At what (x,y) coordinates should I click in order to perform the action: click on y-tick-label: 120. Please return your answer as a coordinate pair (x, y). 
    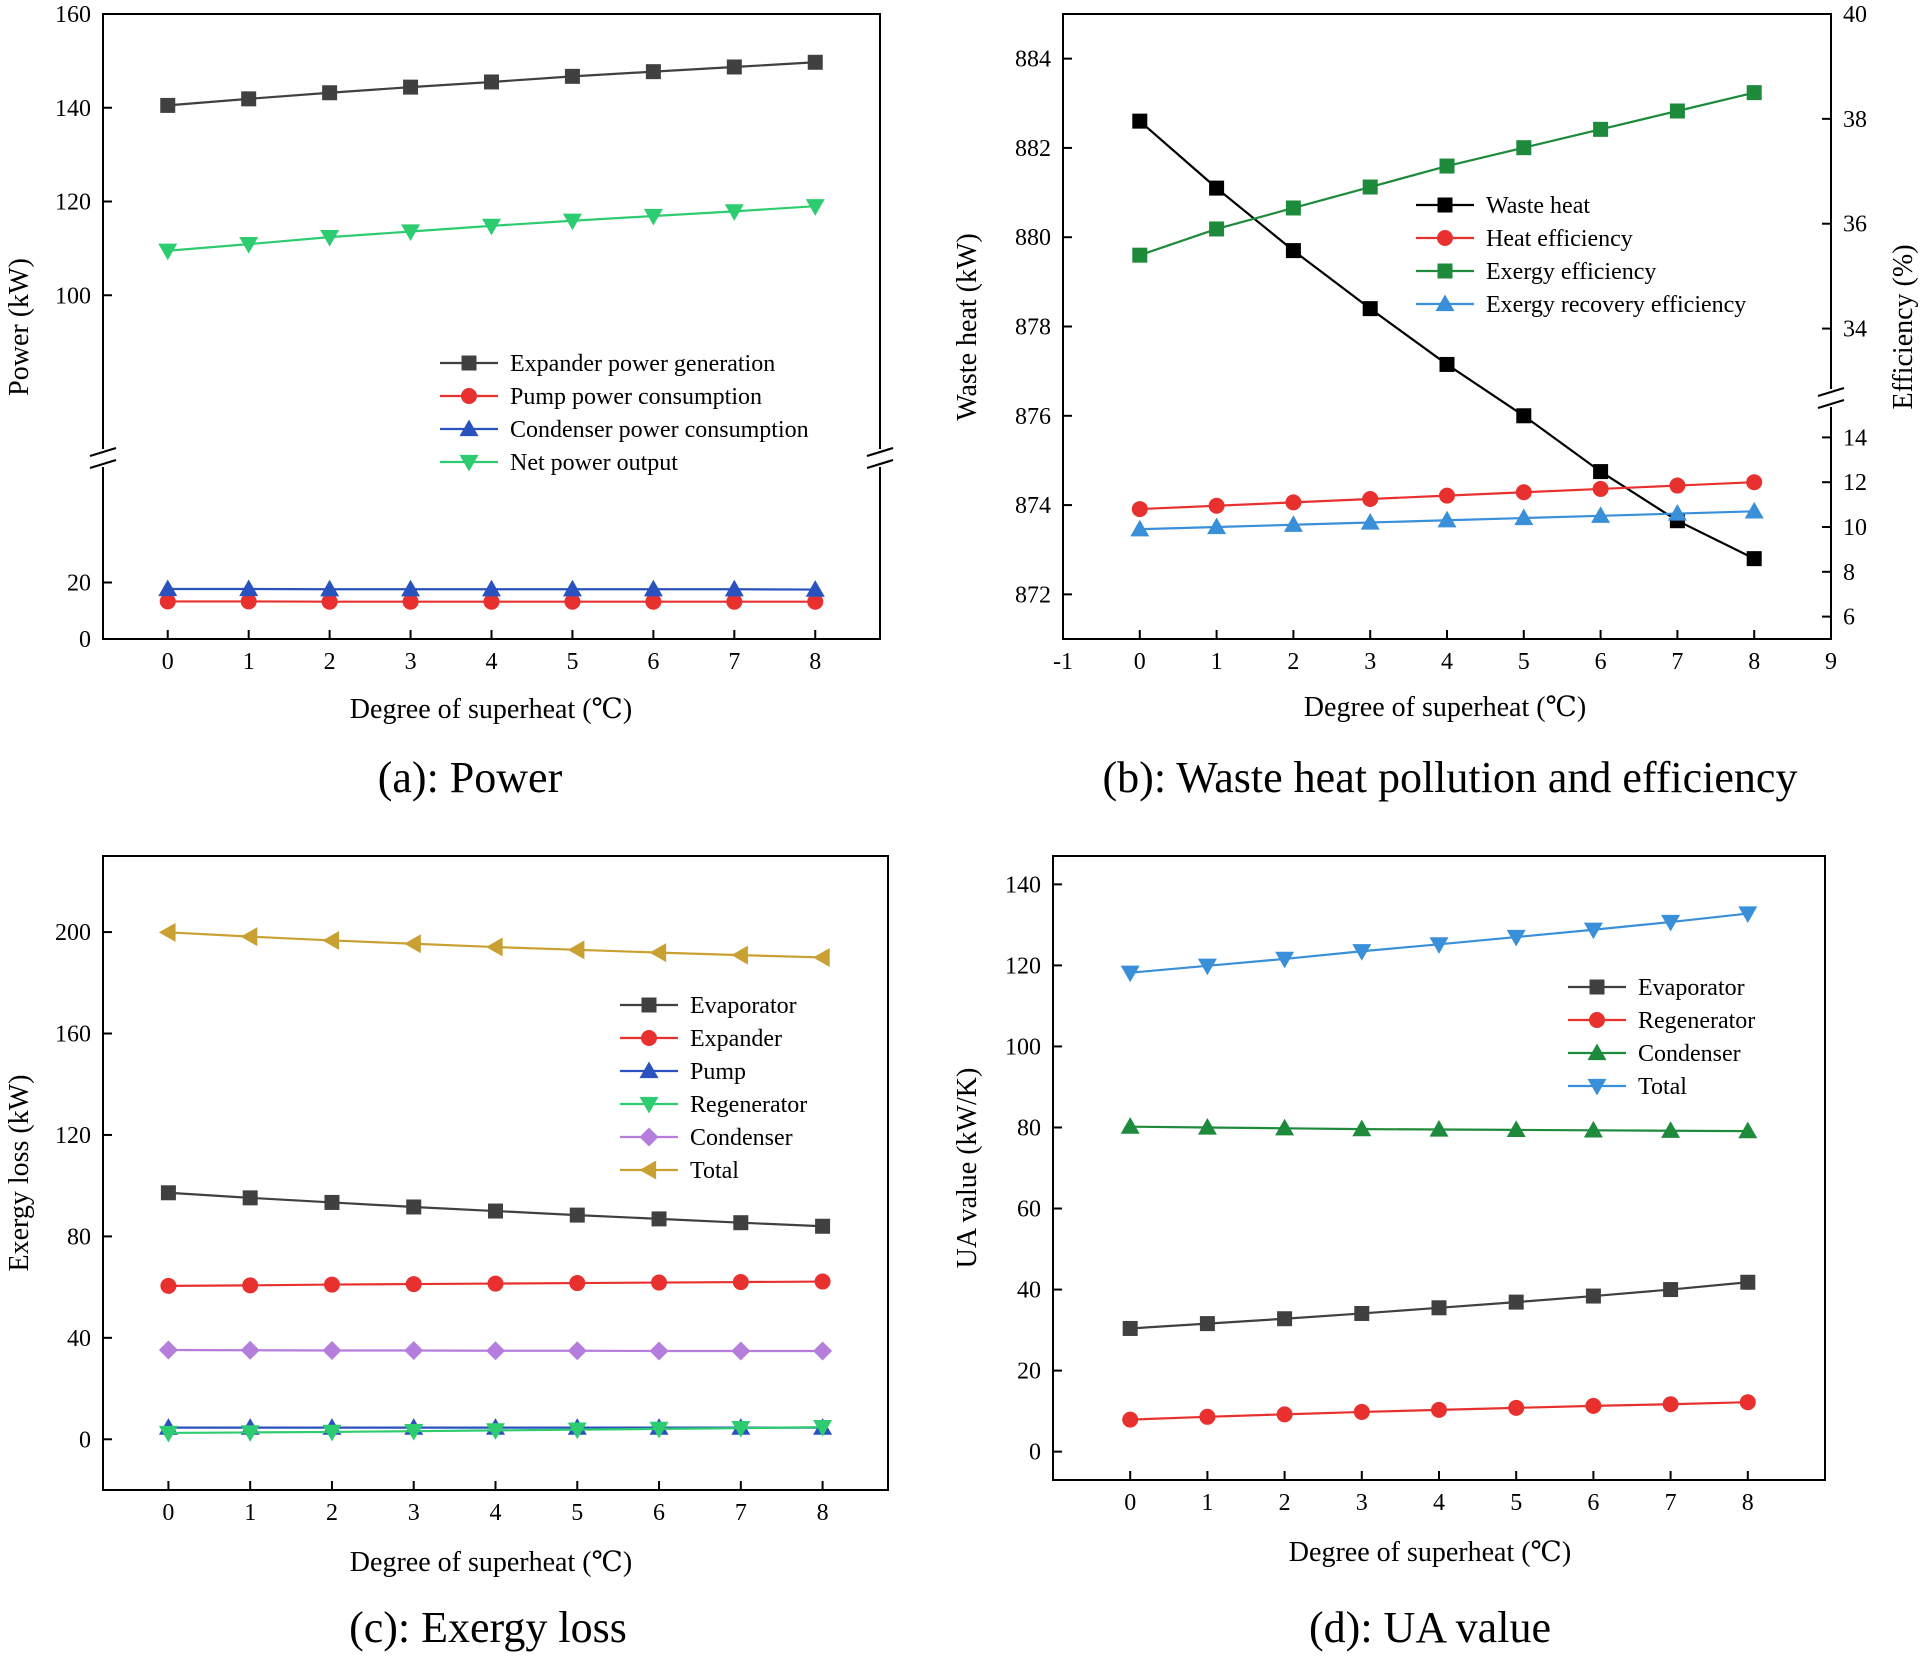
    Looking at the image, I should click on (73, 1136).